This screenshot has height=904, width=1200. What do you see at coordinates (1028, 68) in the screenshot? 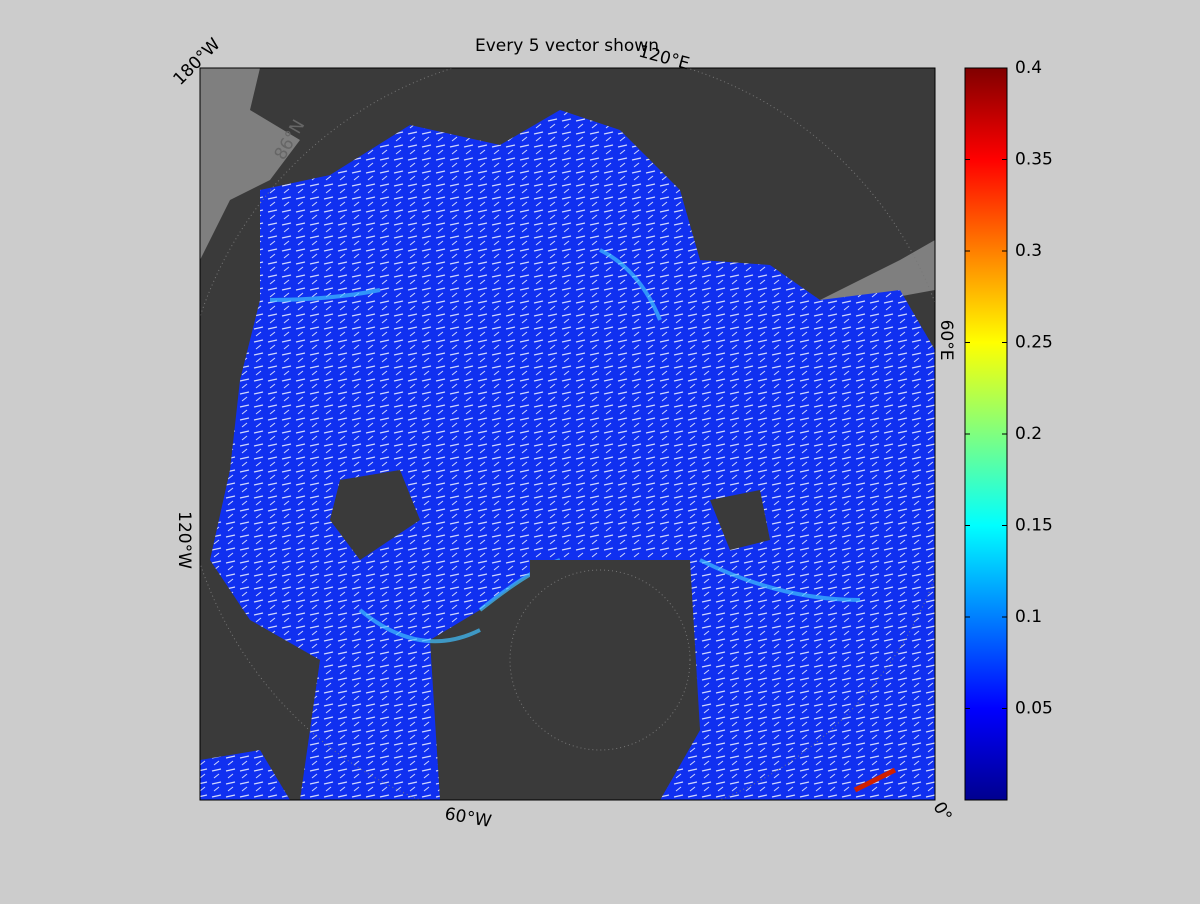
I see `colorbar-tick-label: 0.4` at bounding box center [1028, 68].